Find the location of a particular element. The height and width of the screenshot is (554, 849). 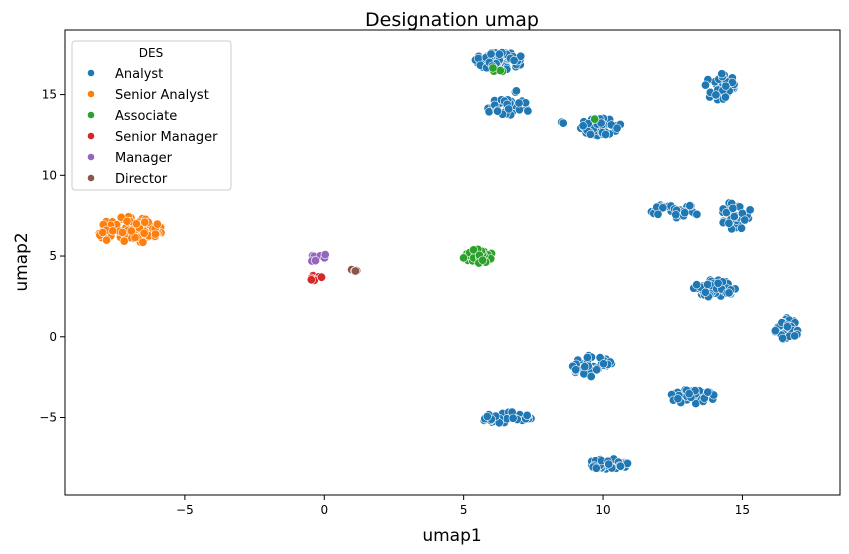

legend-box is located at coordinates (151, 115).